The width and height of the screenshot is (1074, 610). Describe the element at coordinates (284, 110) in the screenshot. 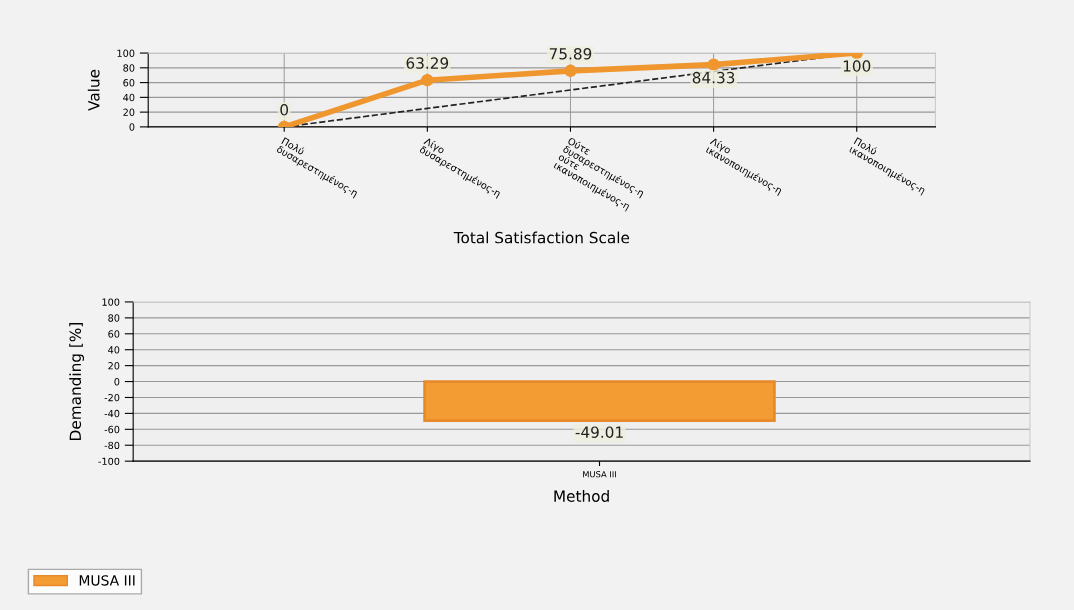

I see `data-label: 0` at that location.